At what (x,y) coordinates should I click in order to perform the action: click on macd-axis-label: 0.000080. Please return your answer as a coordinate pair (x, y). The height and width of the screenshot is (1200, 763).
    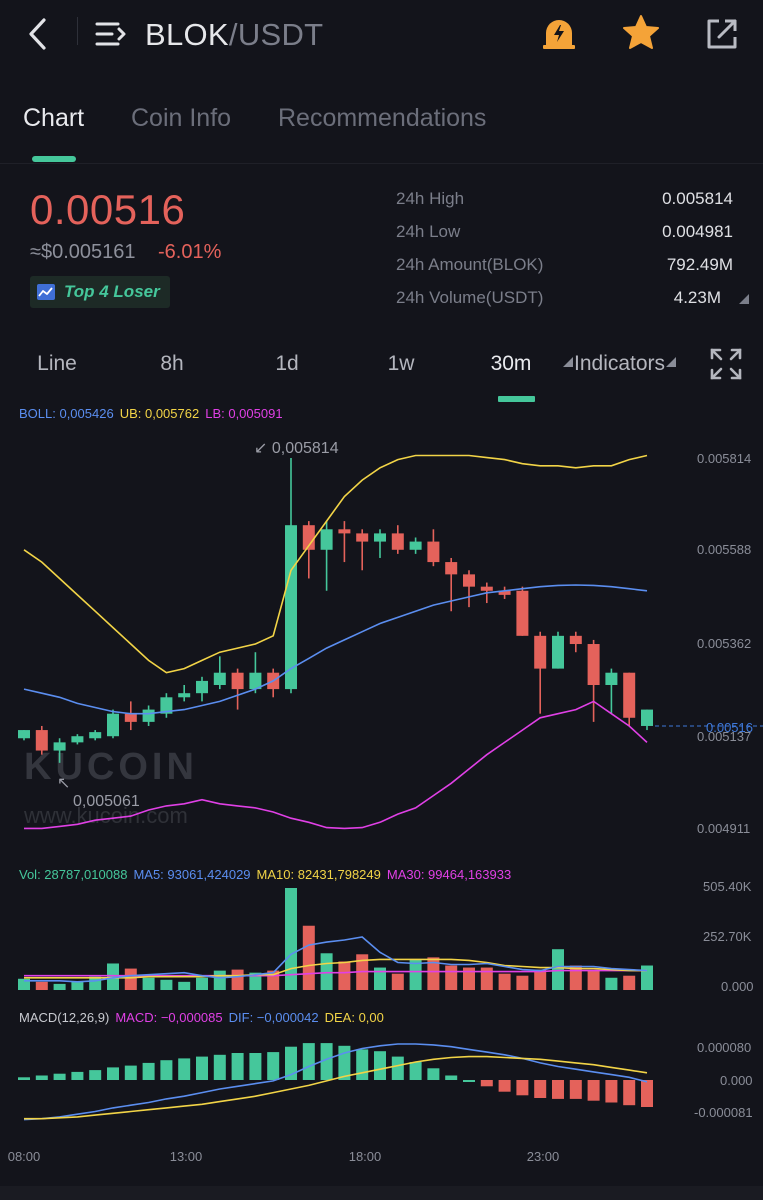
    Looking at the image, I should click on (724, 1047).